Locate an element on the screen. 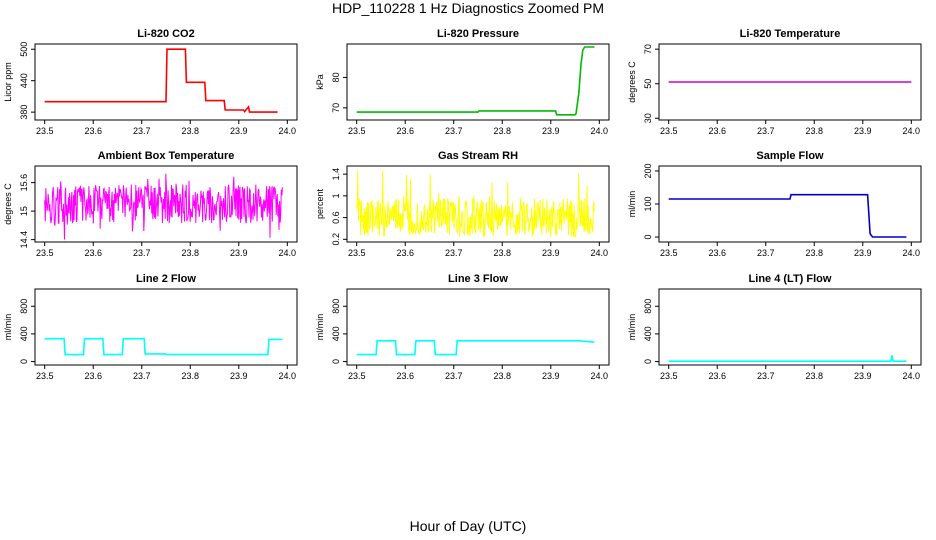  y-tick-label-gas-stream-rh: 1 is located at coordinates (336, 195).